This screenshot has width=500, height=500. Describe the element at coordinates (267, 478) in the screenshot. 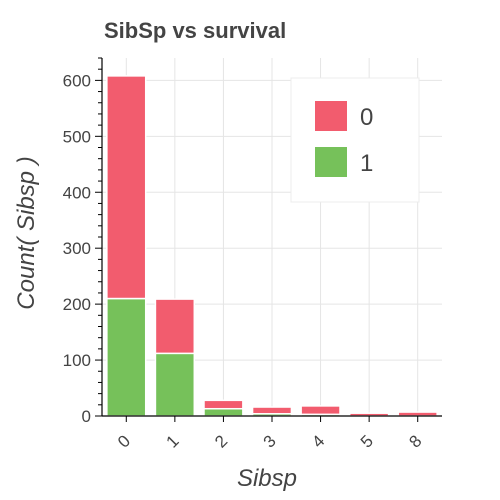

I see `x-axis-label: Sibsp` at that location.